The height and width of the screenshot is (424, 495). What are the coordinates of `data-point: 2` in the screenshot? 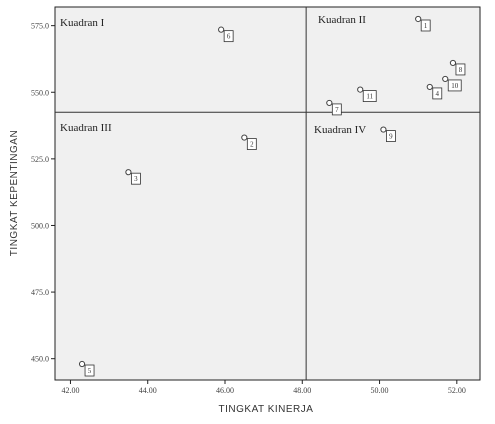 It's located at (249, 142).